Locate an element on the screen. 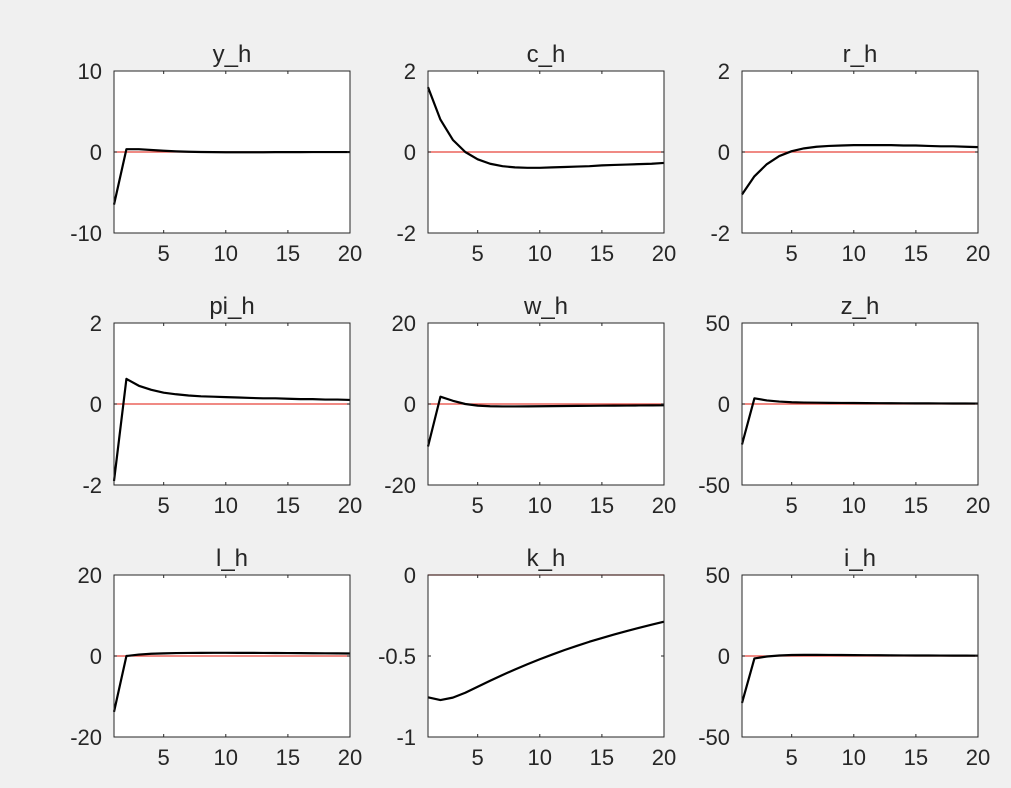 The image size is (1011, 788). subplot-l_h: l_h 5 10 15 20 -20 0 20 is located at coordinates (216, 657).